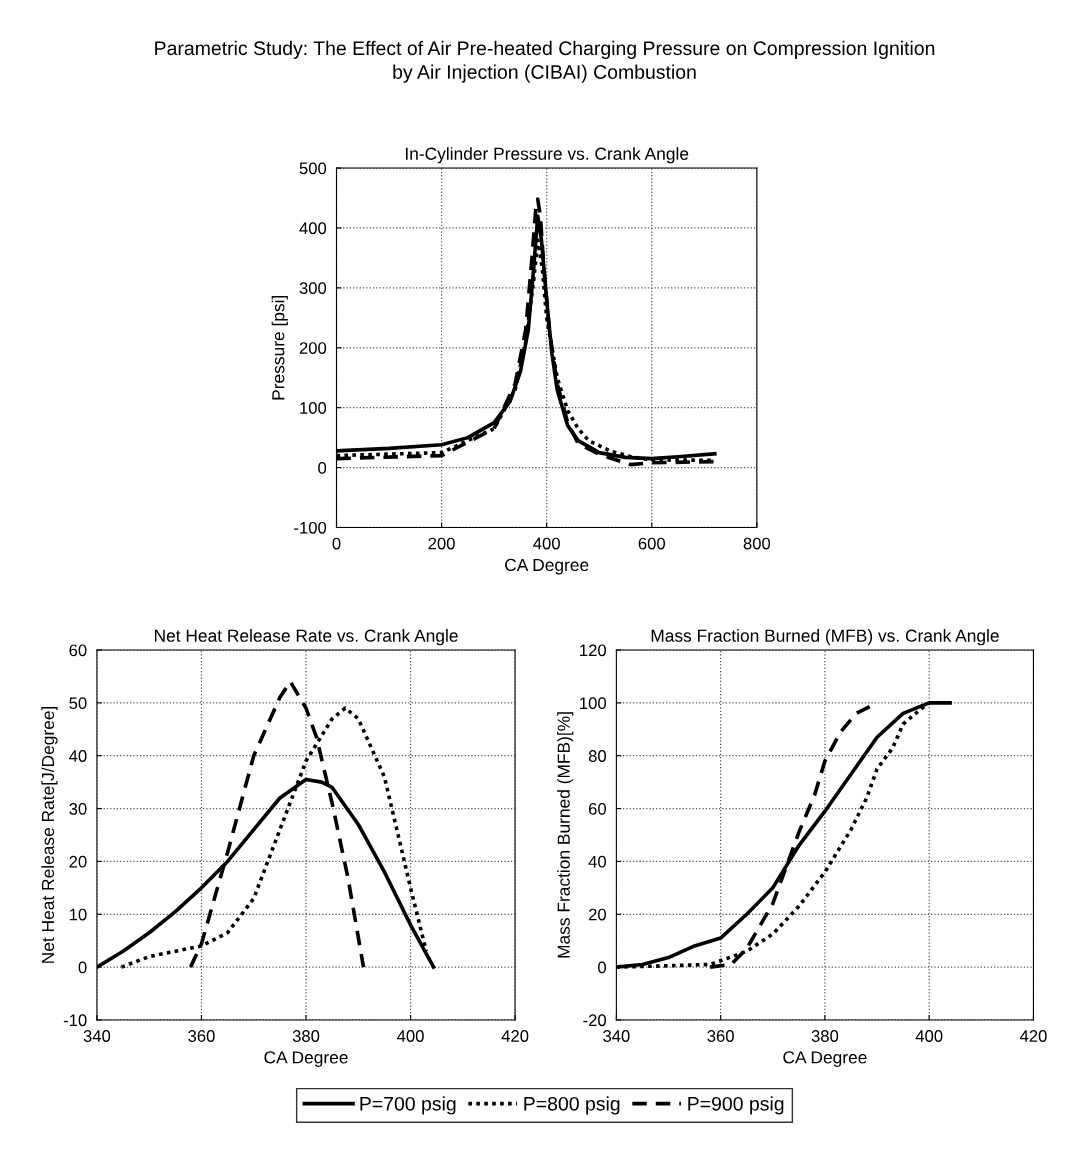 This screenshot has height=1167, width=1089. Describe the element at coordinates (597, 756) in the screenshot. I see `y-tick-label: 80` at that location.